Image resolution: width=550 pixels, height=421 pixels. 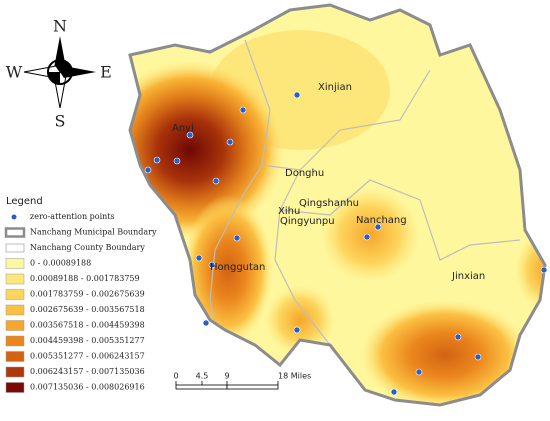 What do you see at coordinates (87, 371) in the screenshot?
I see `legend-label: 0.006243157 - 0.007135036` at bounding box center [87, 371].